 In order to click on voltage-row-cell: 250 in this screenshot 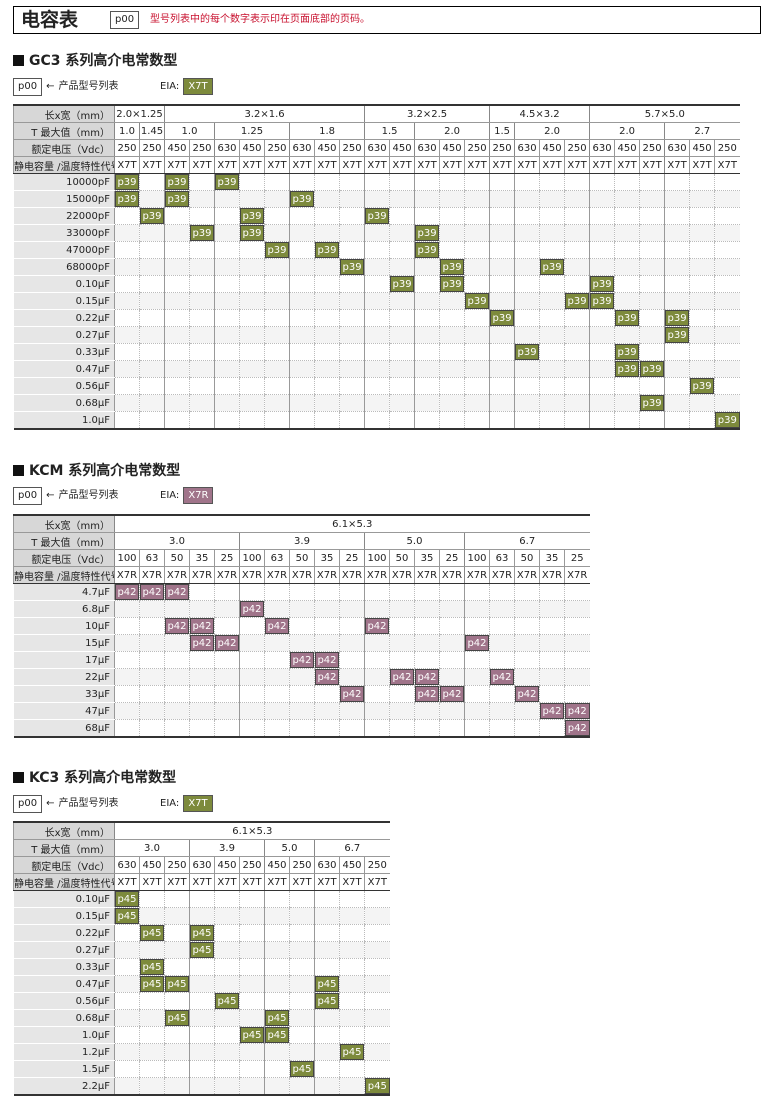, I will do `click(302, 865)`.